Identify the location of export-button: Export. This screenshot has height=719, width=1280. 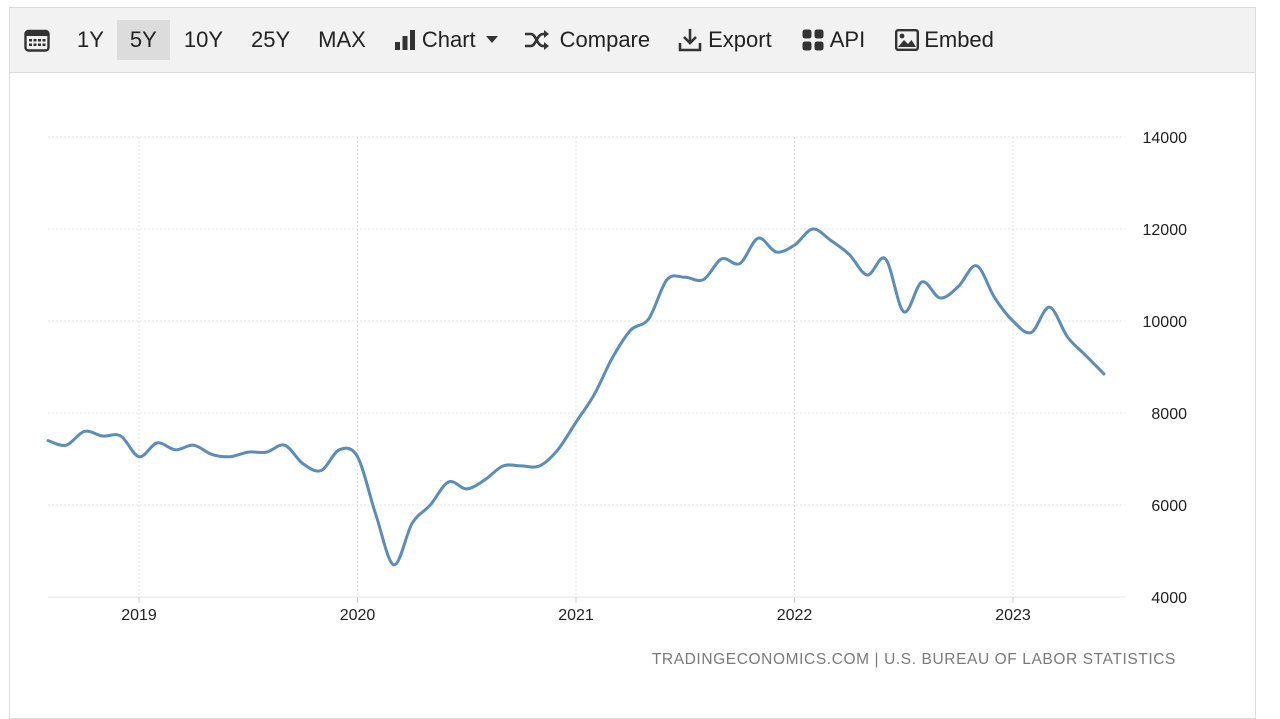
(723, 40).